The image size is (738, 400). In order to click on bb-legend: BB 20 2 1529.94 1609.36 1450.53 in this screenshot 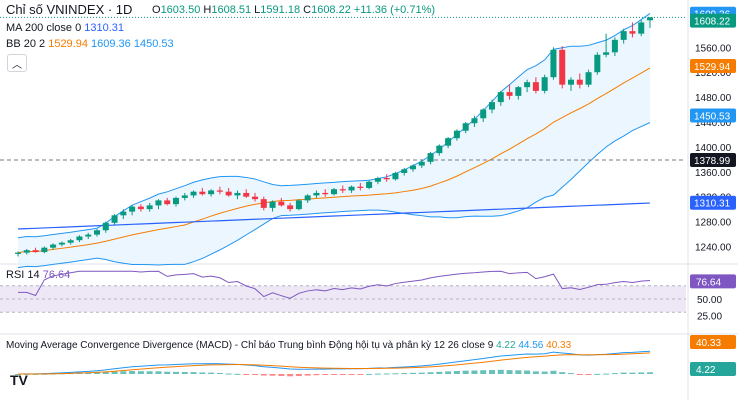, I will do `click(90, 44)`.